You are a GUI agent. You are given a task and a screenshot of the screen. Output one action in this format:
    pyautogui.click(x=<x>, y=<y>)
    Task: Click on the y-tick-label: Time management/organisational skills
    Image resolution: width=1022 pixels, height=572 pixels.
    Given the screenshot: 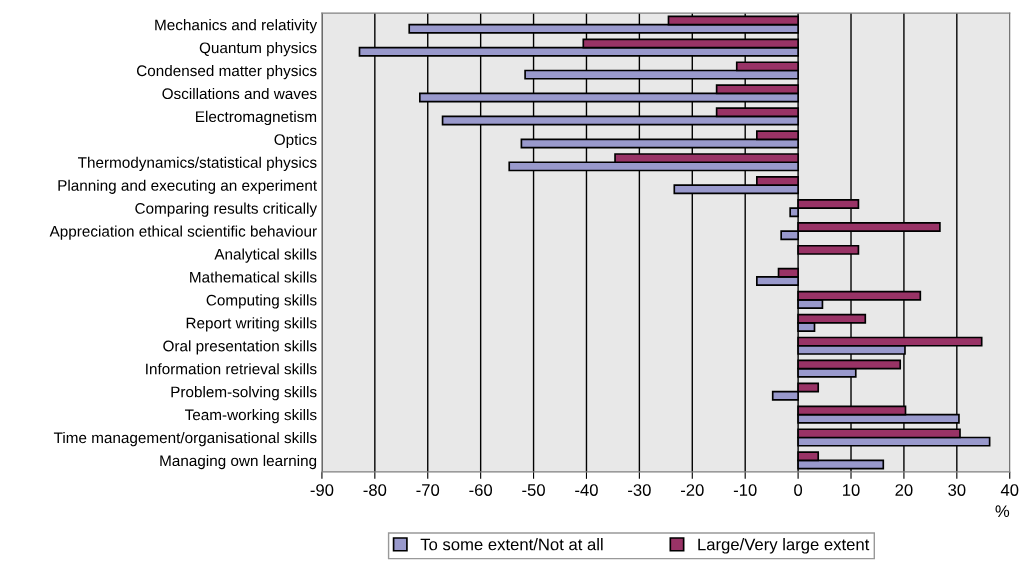 What is the action you would take?
    pyautogui.click(x=185, y=439)
    